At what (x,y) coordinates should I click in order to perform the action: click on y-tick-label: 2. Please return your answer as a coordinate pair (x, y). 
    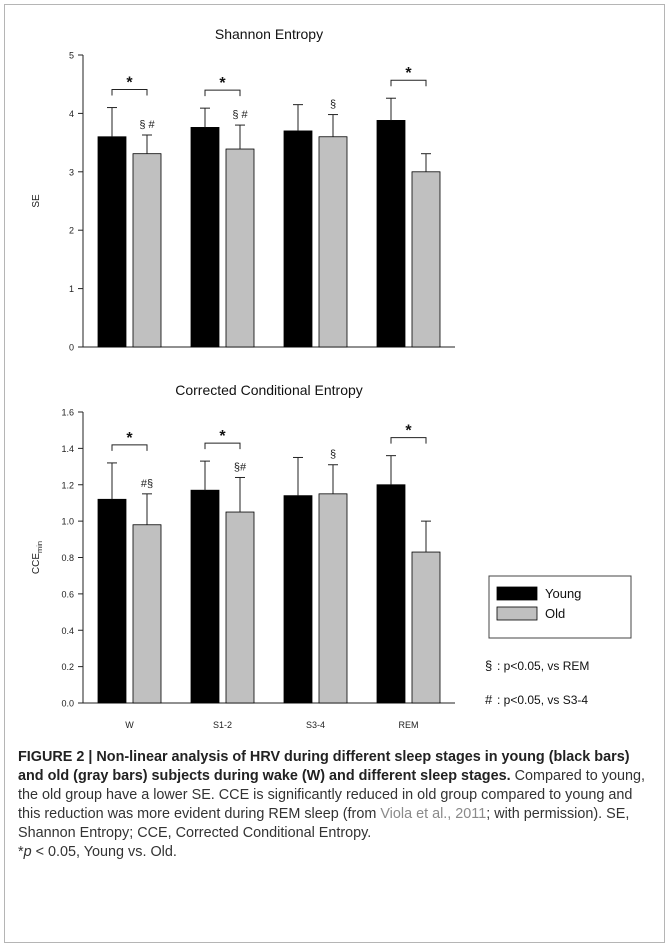
    Looking at the image, I should click on (71, 231).